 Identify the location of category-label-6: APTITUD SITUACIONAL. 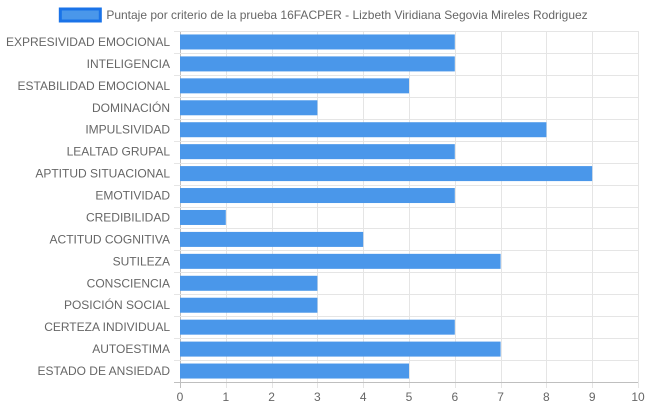
(102, 174).